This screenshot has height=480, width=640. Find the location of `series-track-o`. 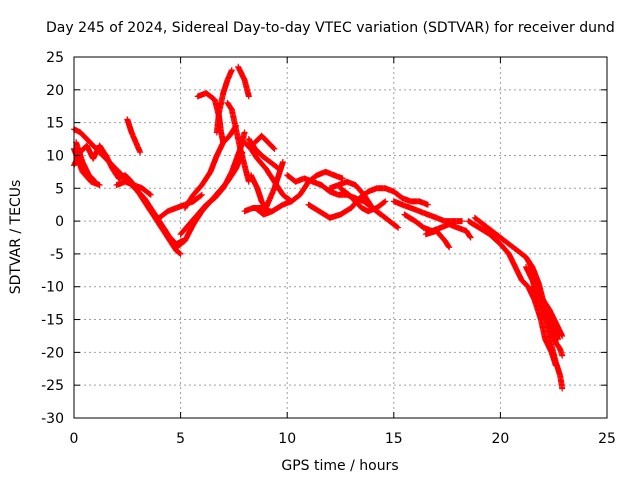

series-track-o is located at coordinates (293, 172).